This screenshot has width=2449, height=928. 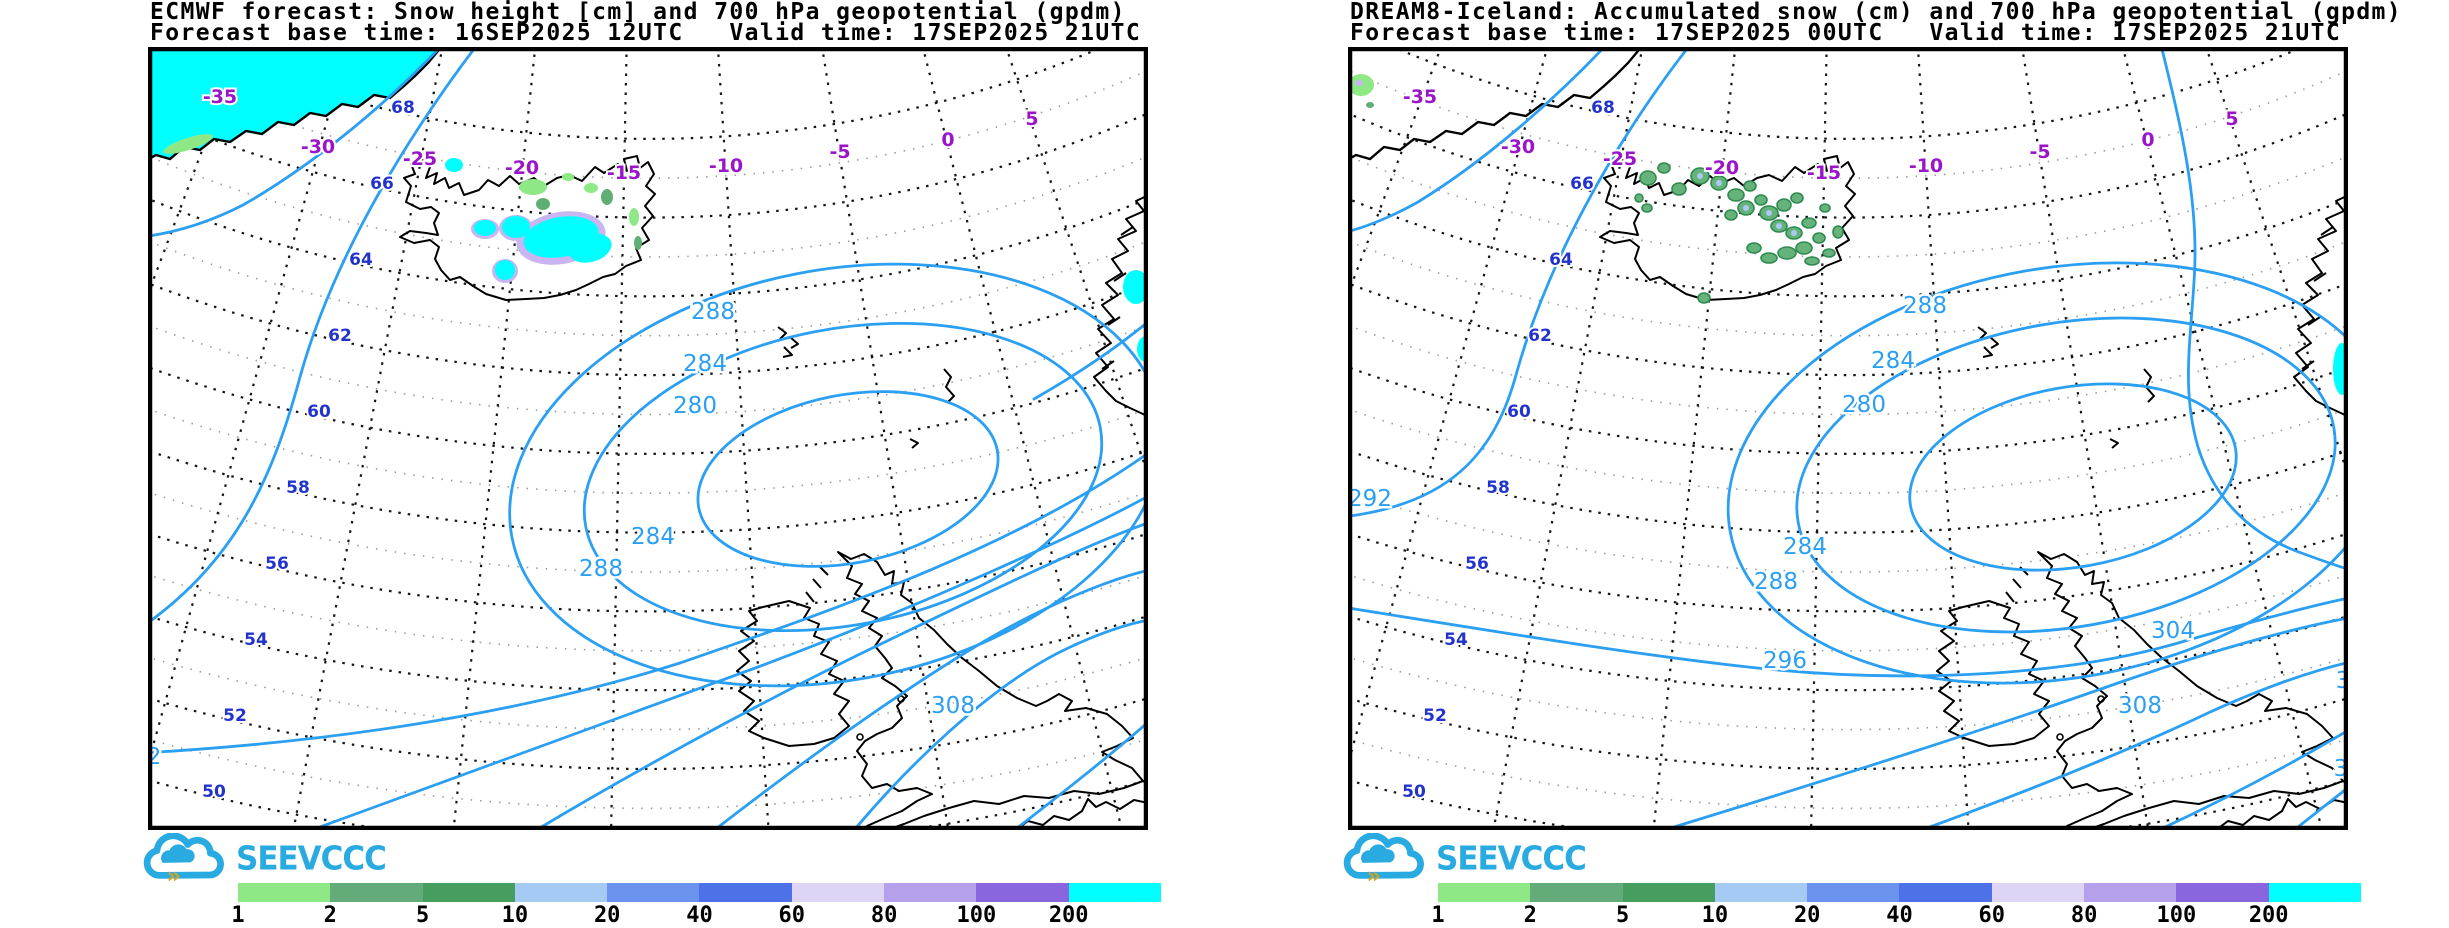 I want to click on legend-labels: 1 2 5 10 20 40 60 80 100 200, so click(x=1896, y=915).